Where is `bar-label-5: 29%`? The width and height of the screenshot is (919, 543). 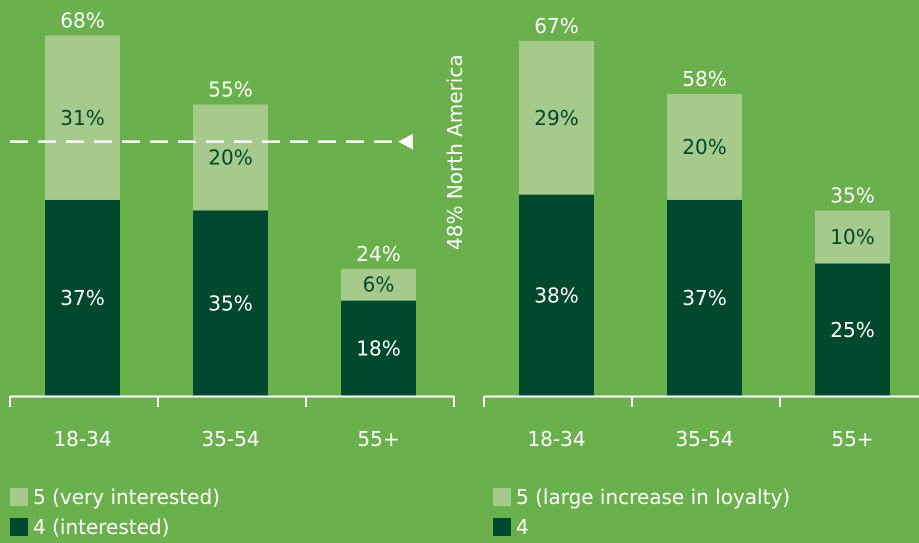
bar-label-5: 29% is located at coordinates (556, 118).